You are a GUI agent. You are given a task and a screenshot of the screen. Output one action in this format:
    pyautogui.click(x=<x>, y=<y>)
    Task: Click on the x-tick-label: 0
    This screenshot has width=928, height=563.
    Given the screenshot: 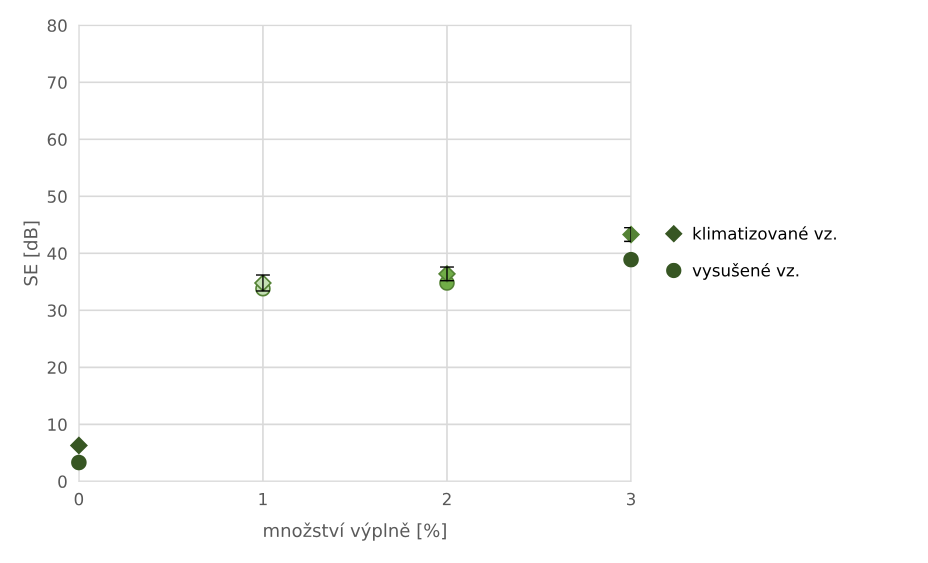 What is the action you would take?
    pyautogui.click(x=79, y=499)
    